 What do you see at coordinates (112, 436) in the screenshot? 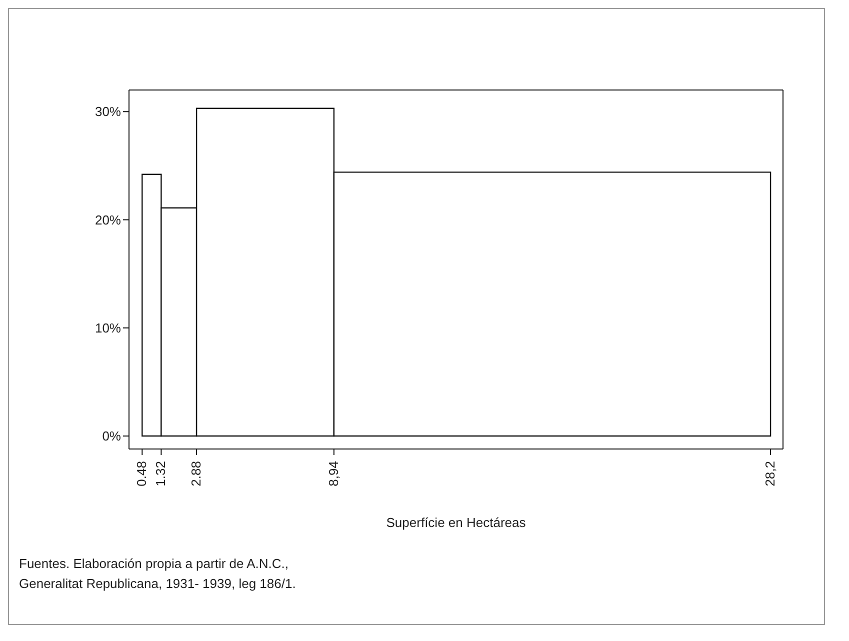
I see `y-tick-label: 0%` at bounding box center [112, 436].